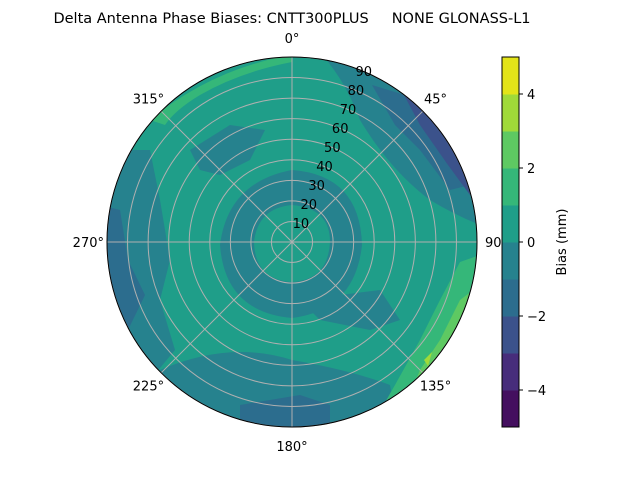  What do you see at coordinates (531, 243) in the screenshot?
I see `colorbar-tick-label: 0` at bounding box center [531, 243].